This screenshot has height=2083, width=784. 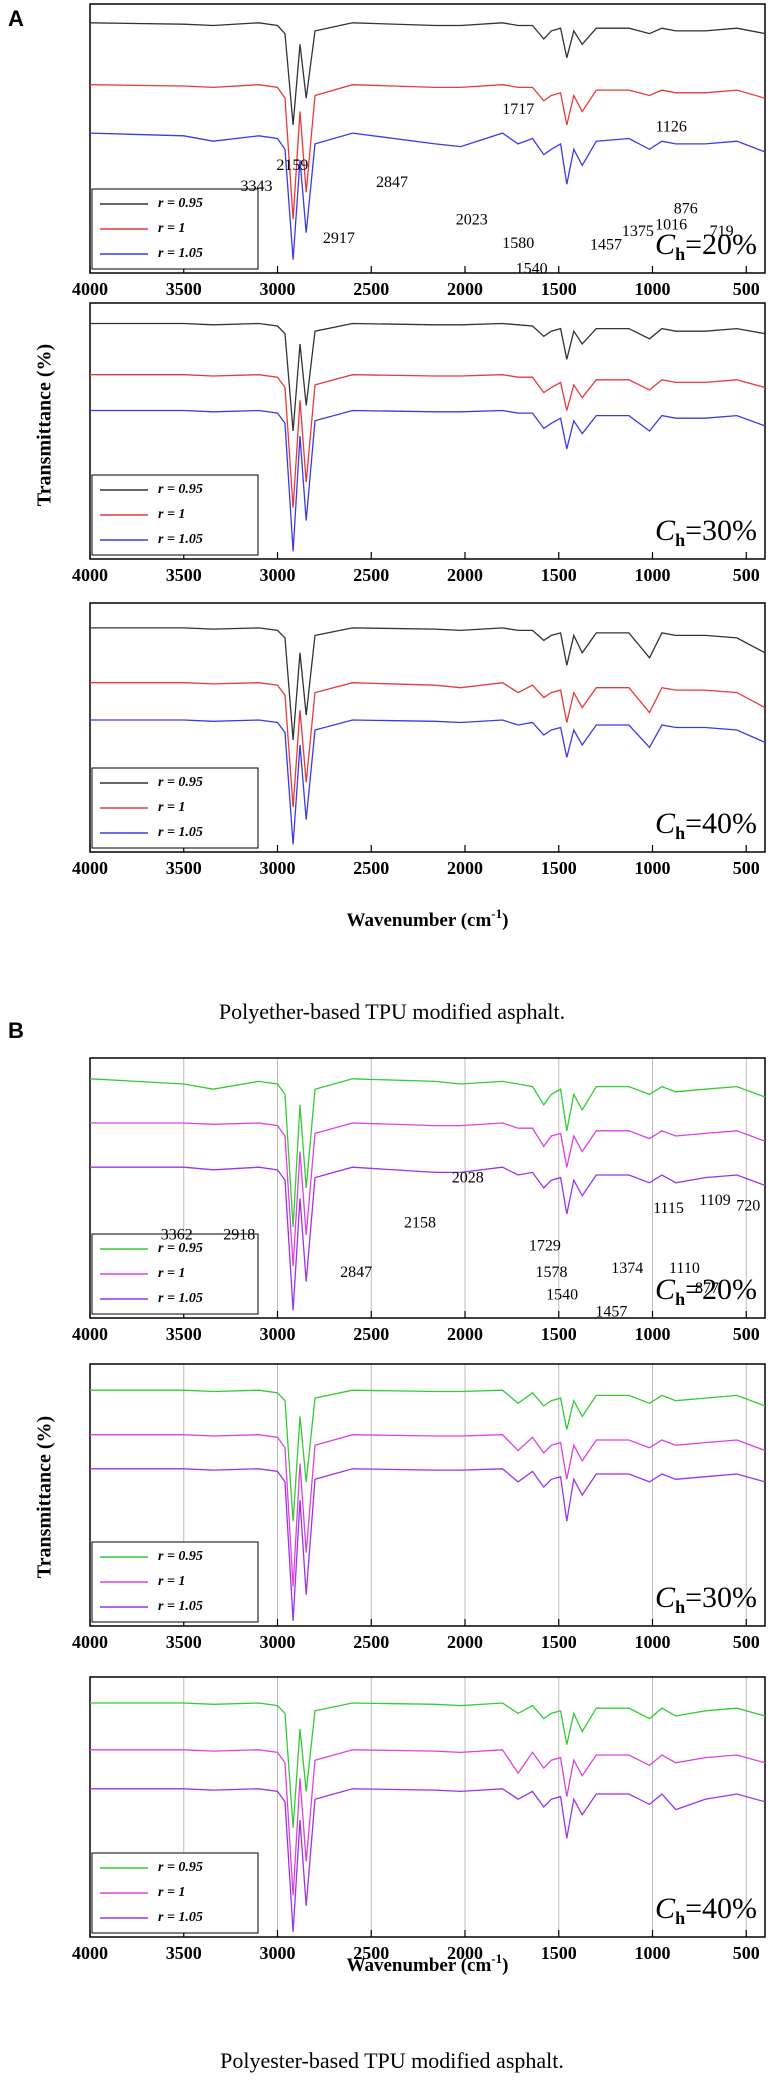 What do you see at coordinates (177, 1235) in the screenshot?
I see `peak-annotation: 3362` at bounding box center [177, 1235].